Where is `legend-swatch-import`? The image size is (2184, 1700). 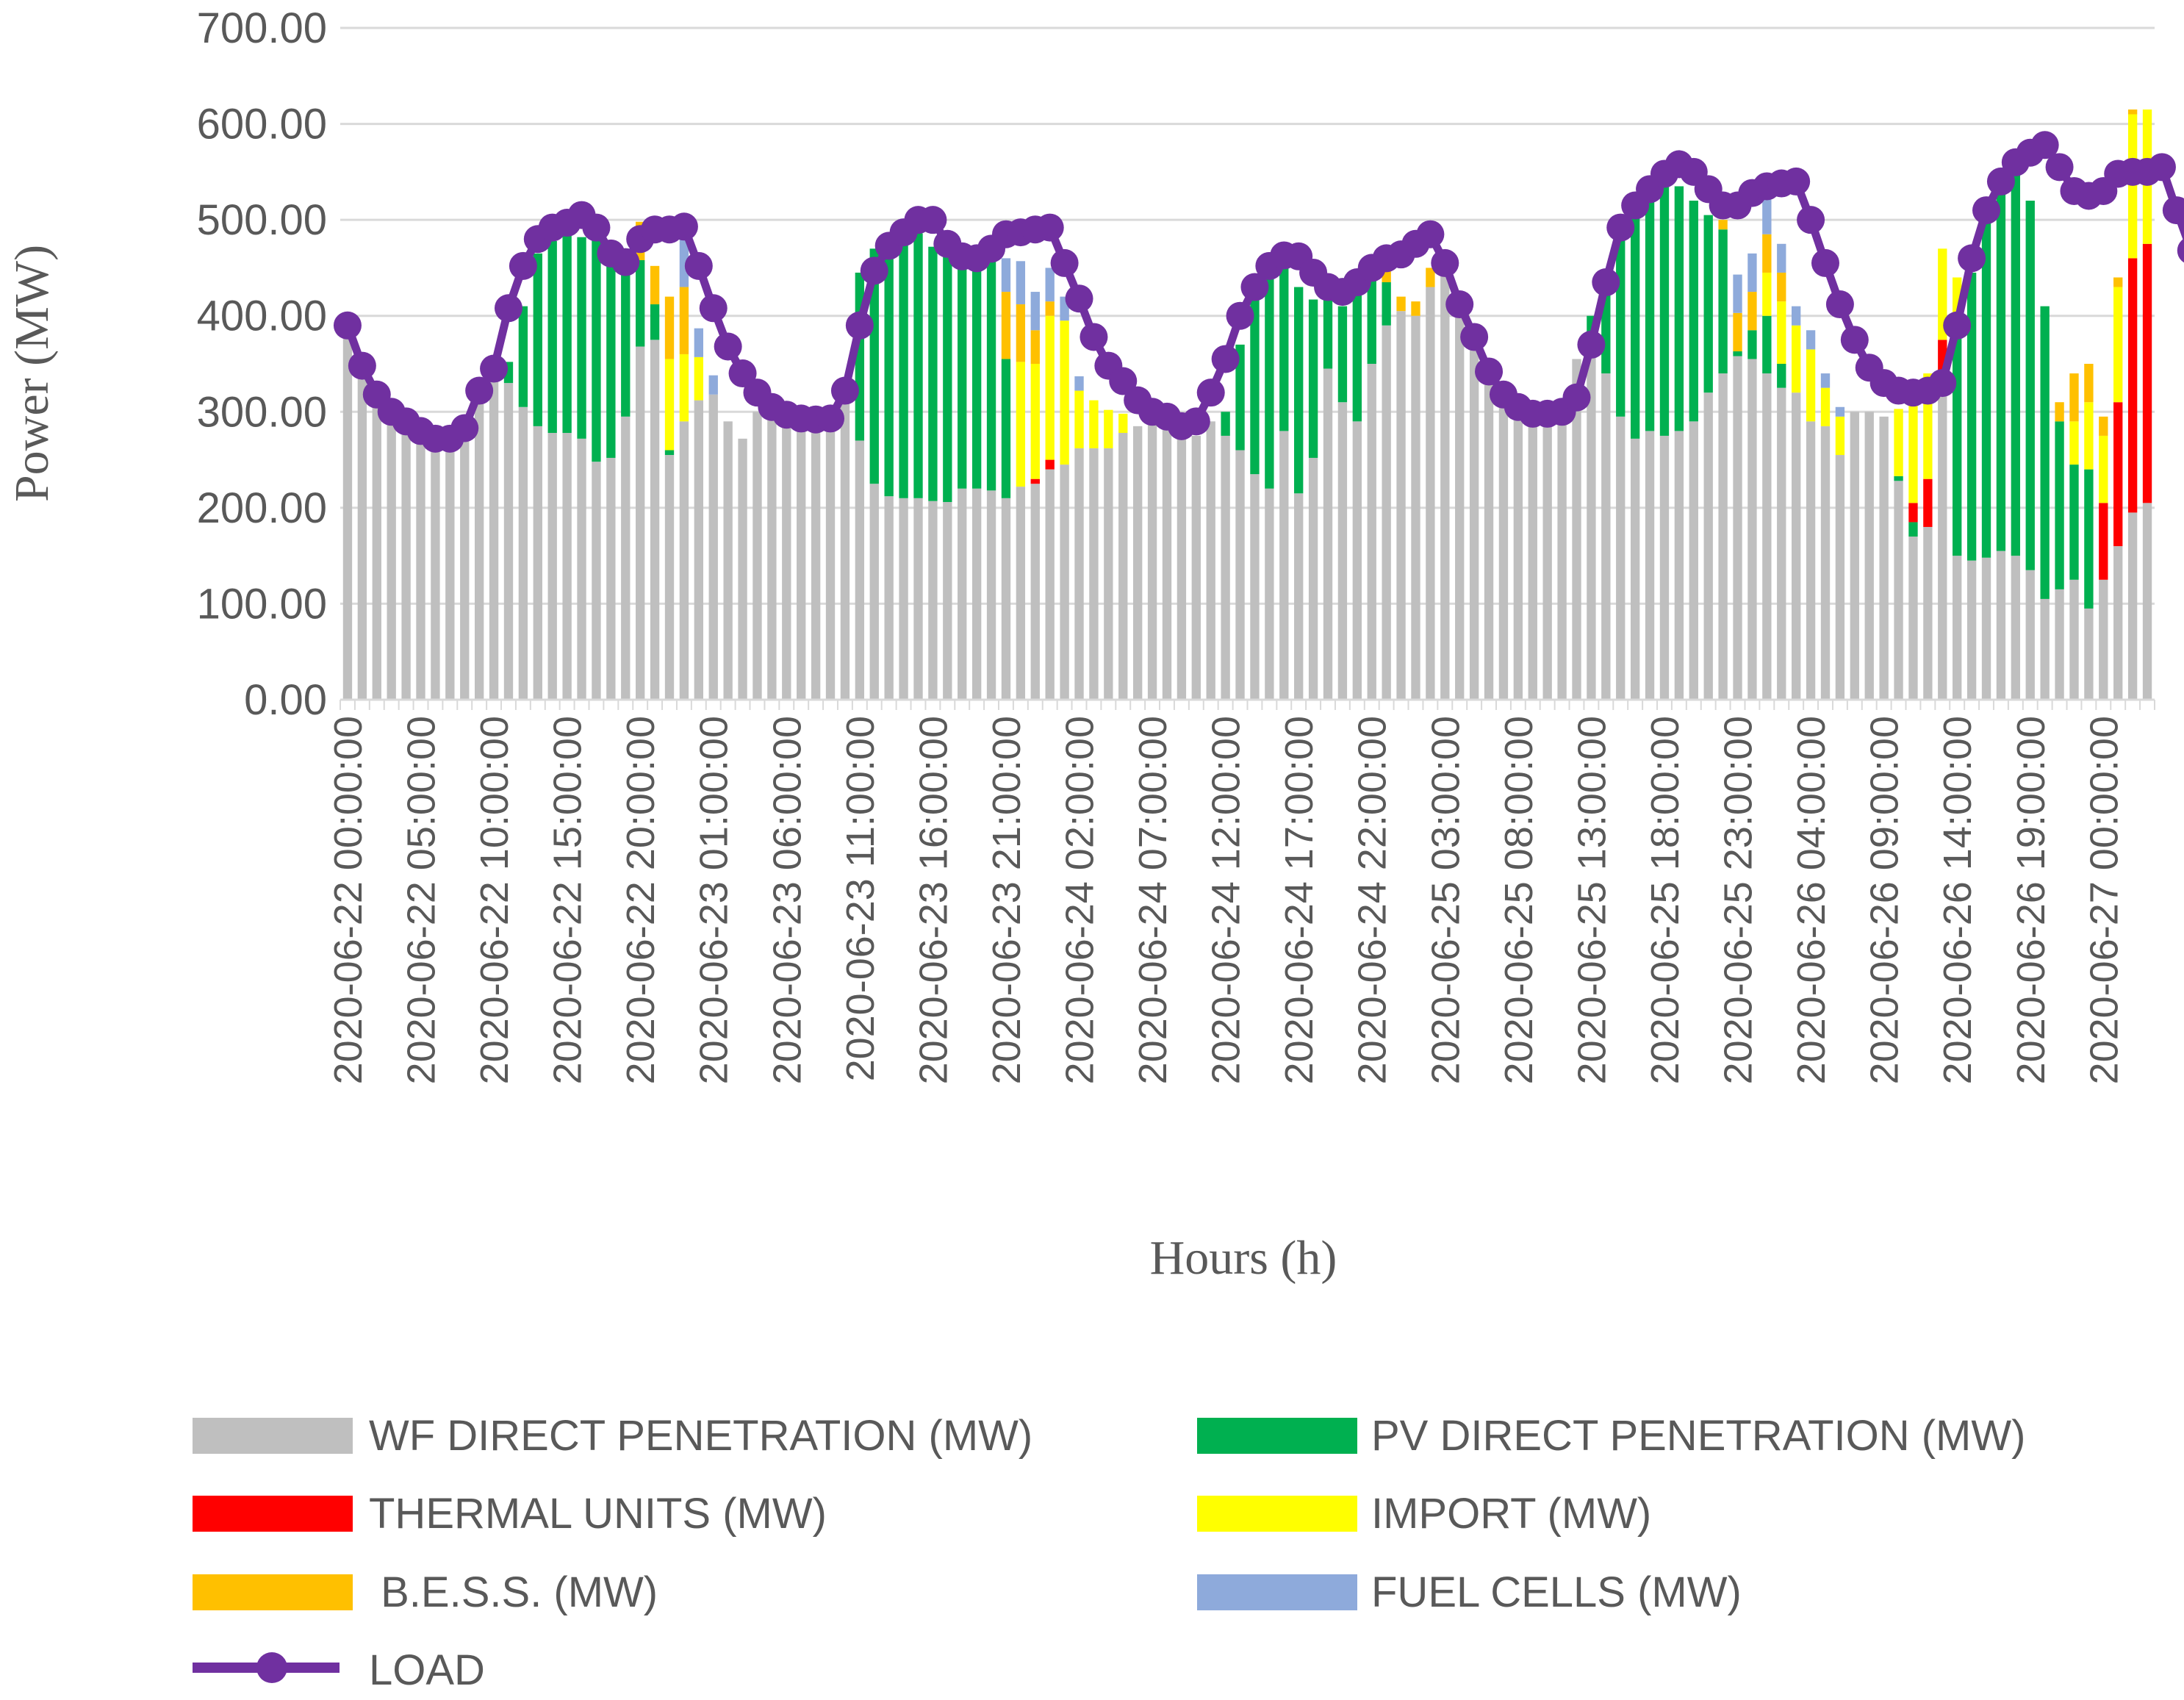
legend-swatch-import is located at coordinates (1277, 1514).